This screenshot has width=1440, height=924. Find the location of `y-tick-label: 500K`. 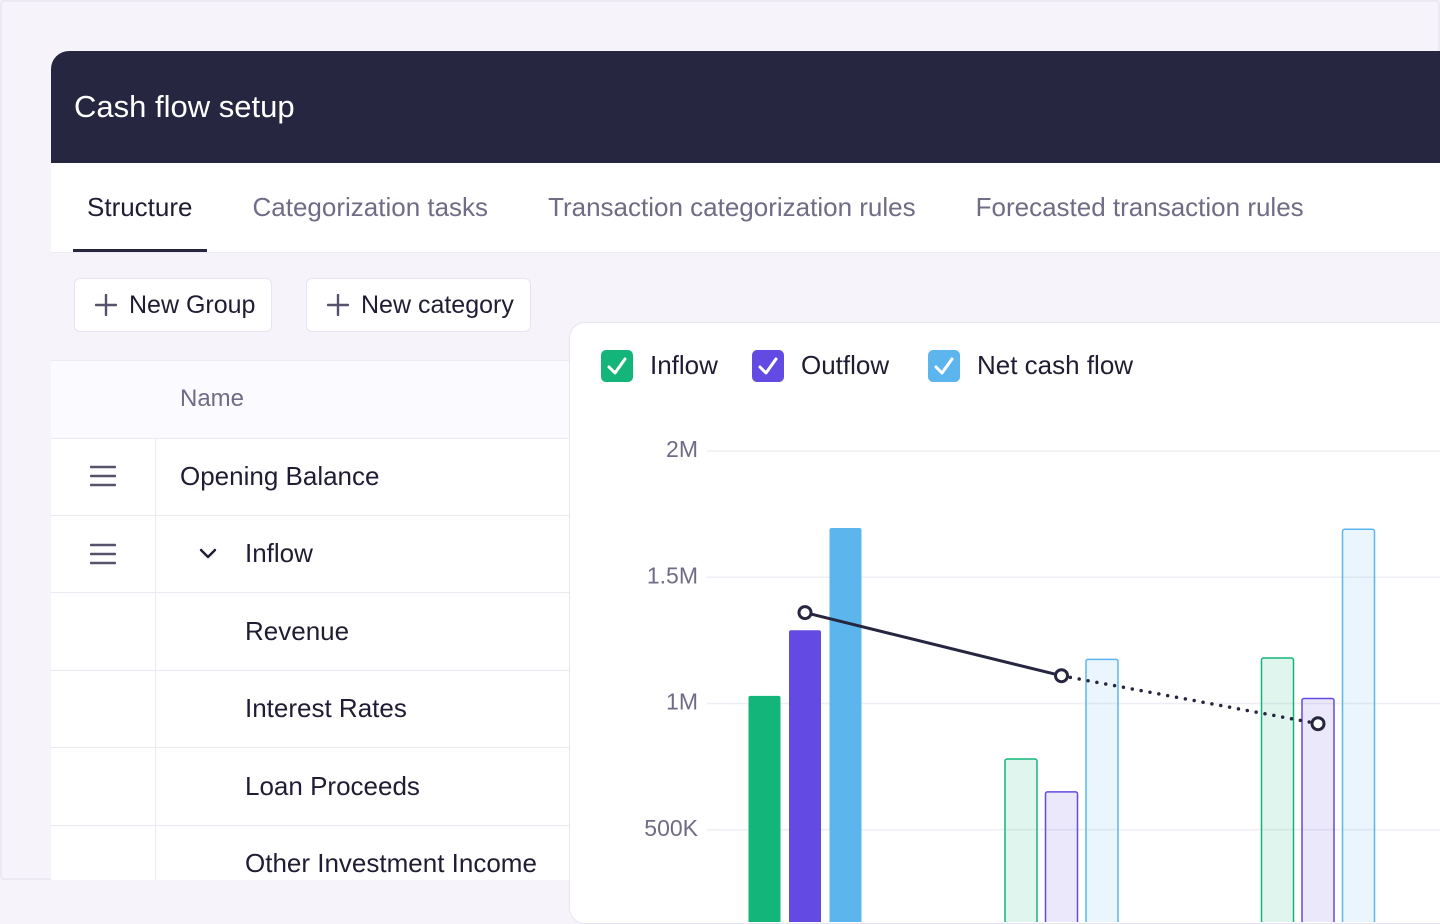

y-tick-label: 500K is located at coordinates (671, 828).